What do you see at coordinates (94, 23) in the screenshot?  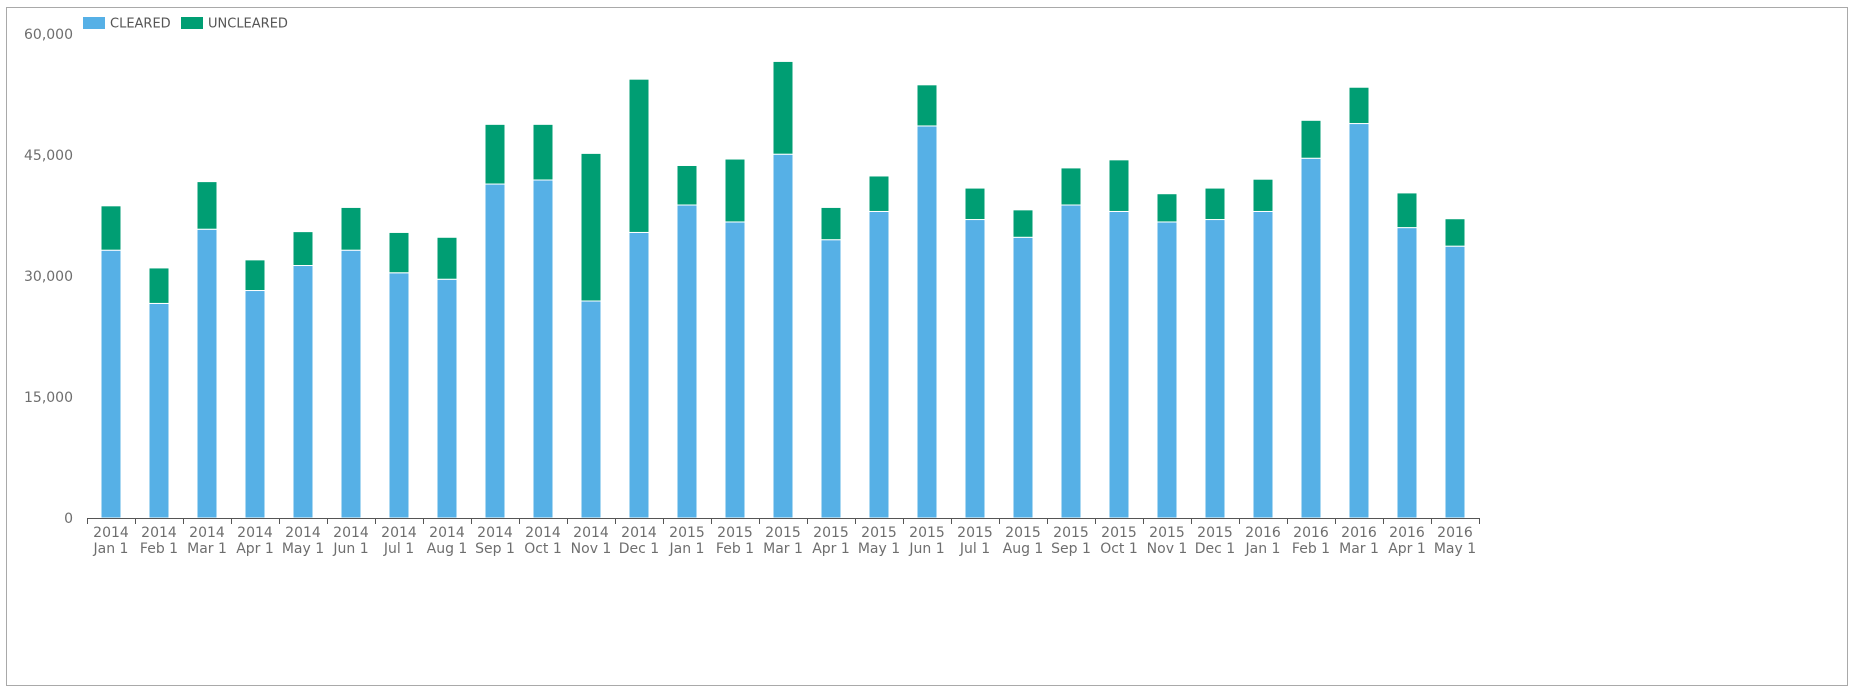 I see `legend-swatch-cleared` at bounding box center [94, 23].